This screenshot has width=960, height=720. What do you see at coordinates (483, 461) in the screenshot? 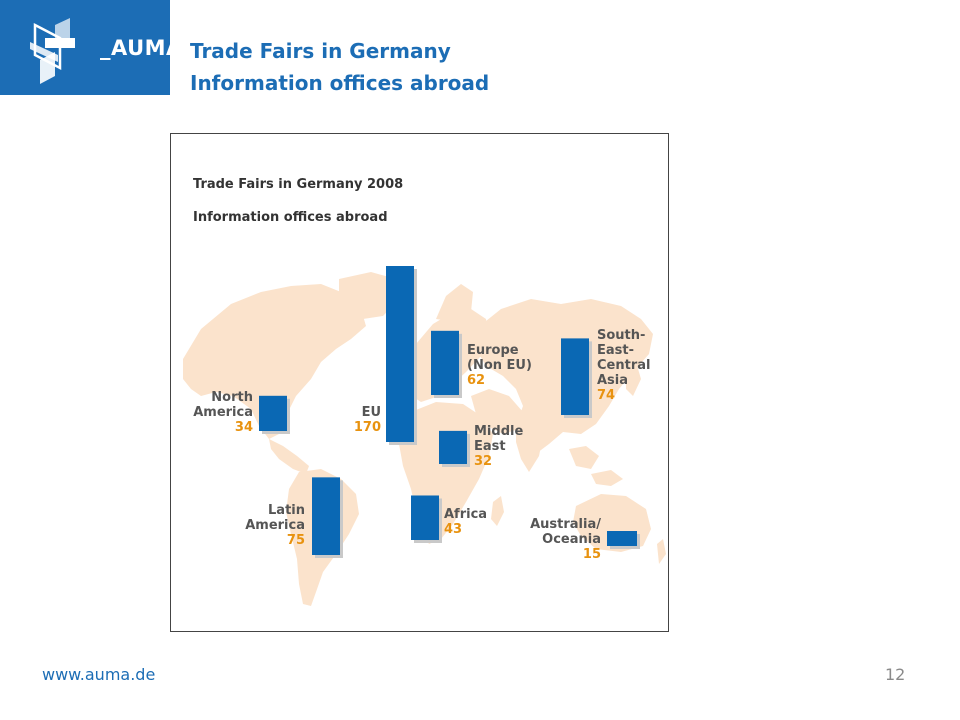
I see `value-middle_east: 32` at bounding box center [483, 461].